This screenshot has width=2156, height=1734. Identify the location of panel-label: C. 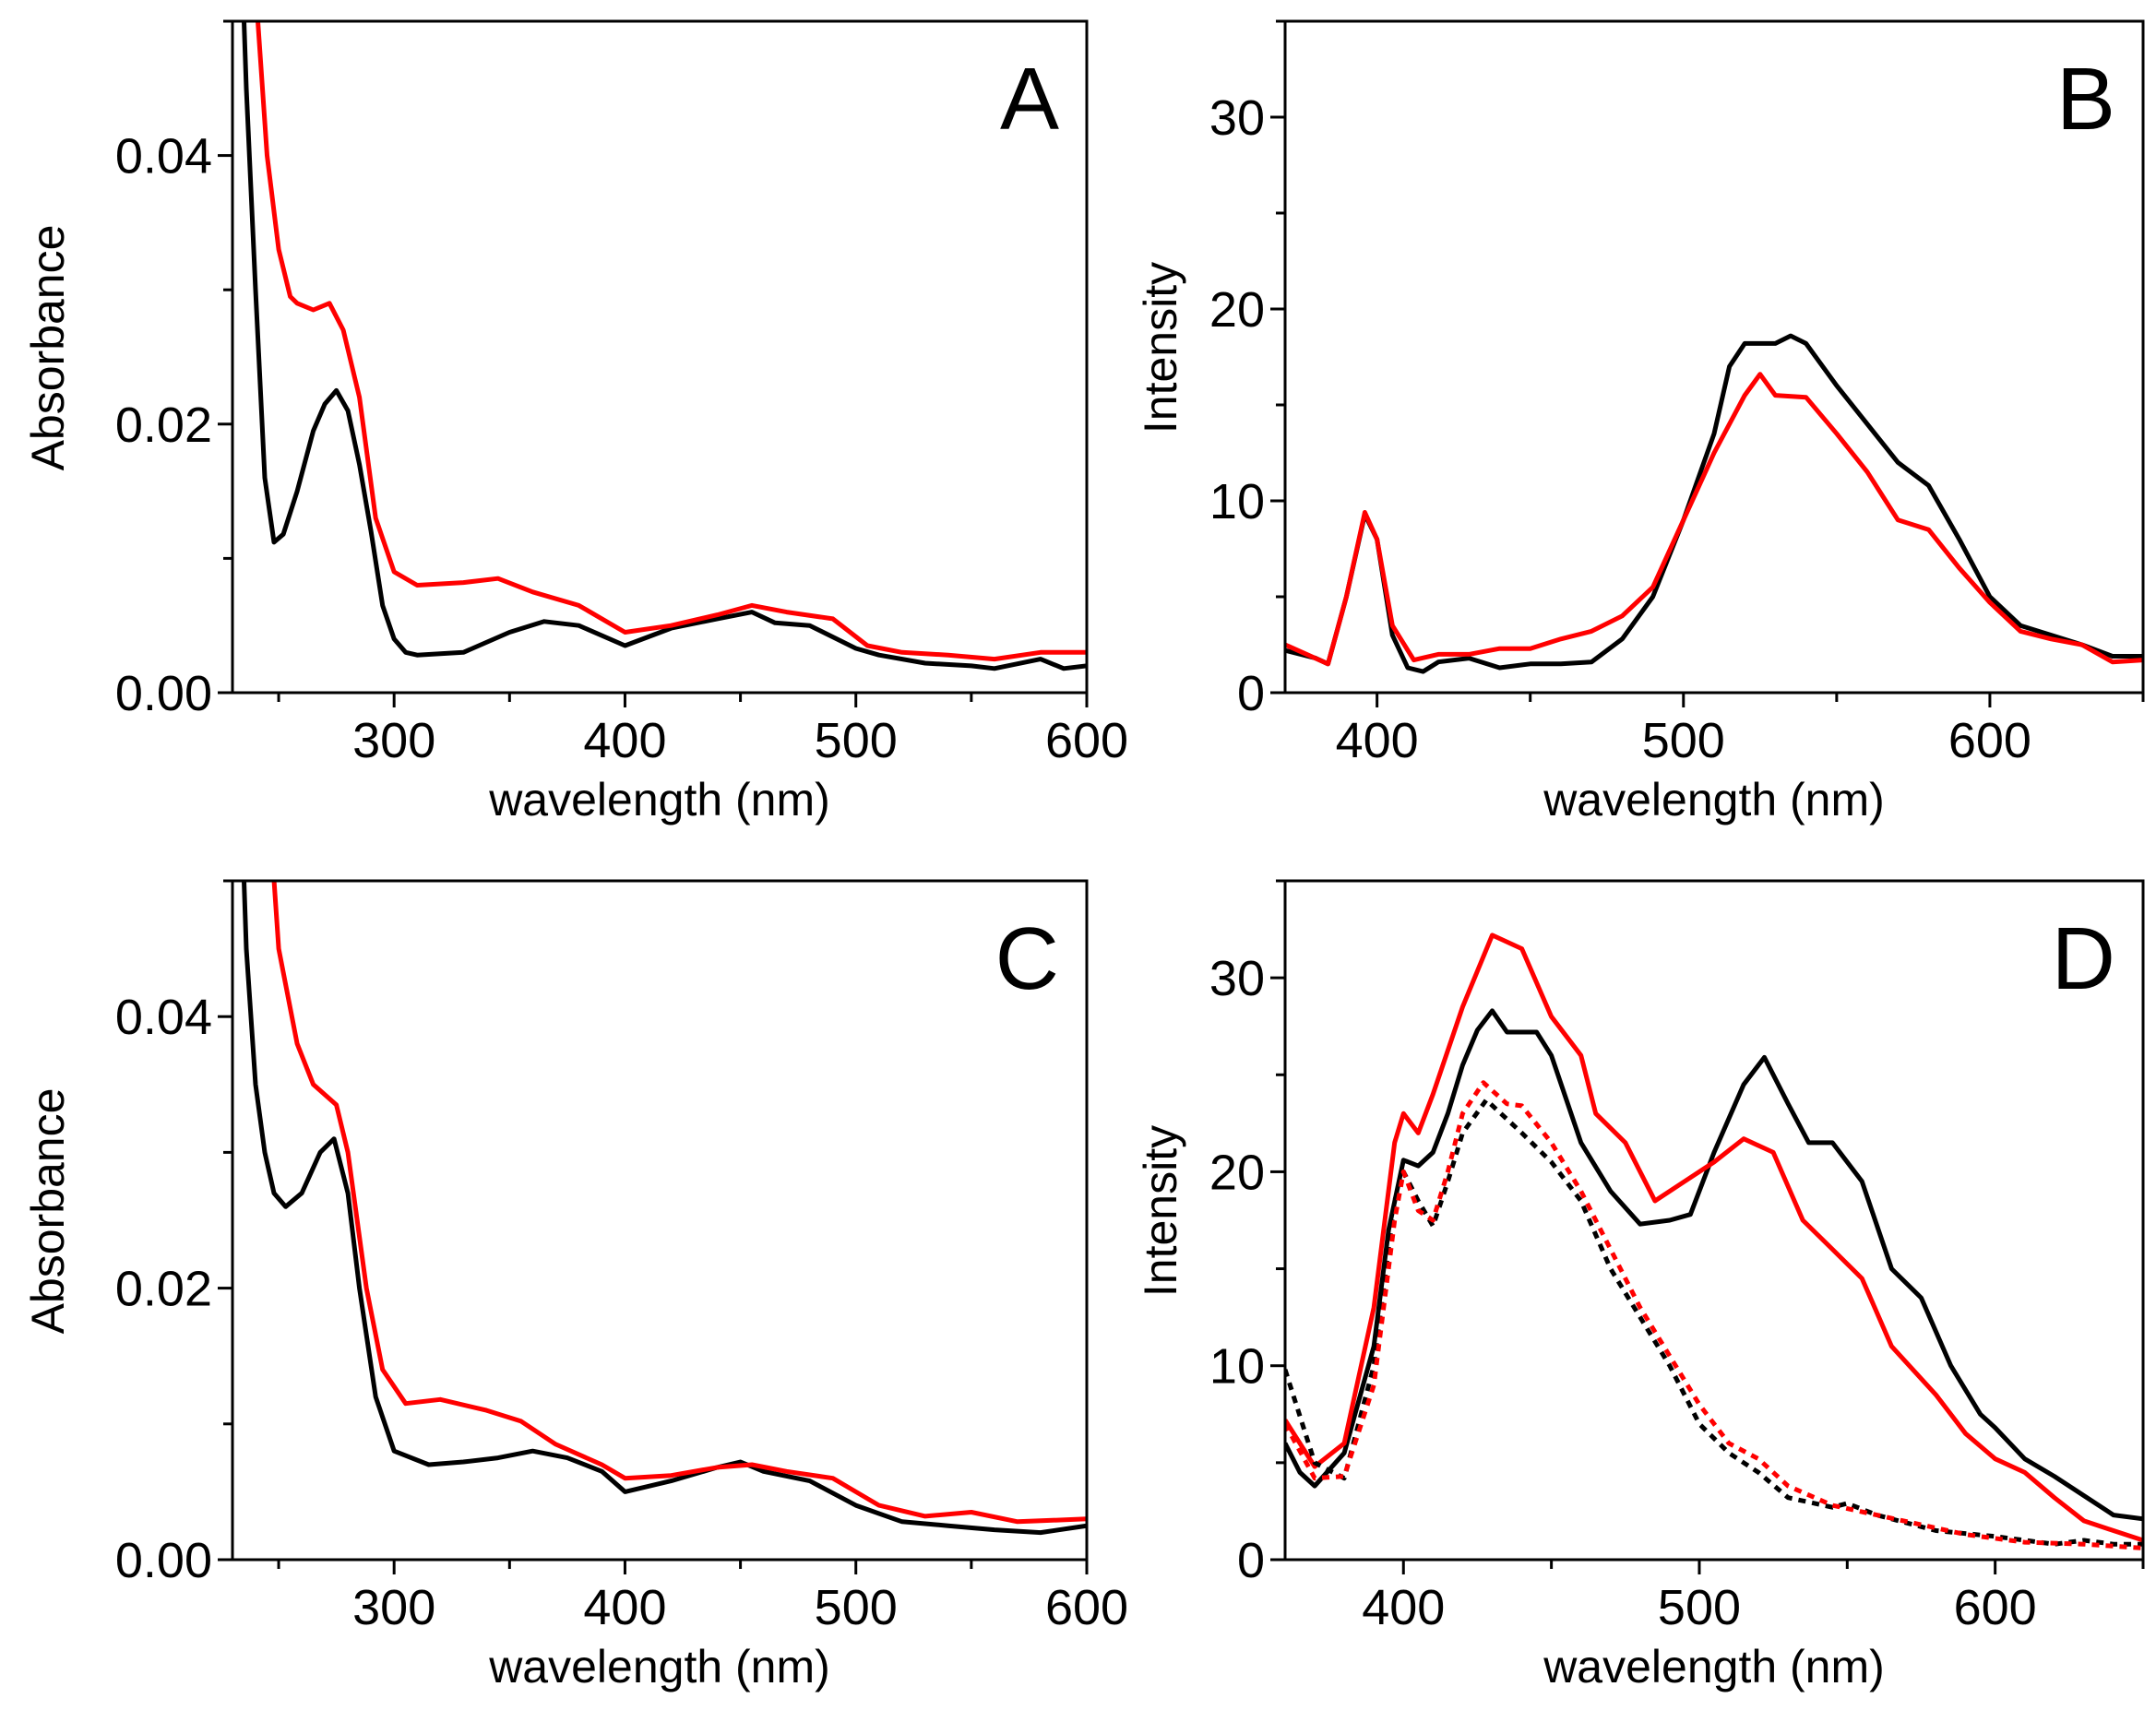
(1027, 958).